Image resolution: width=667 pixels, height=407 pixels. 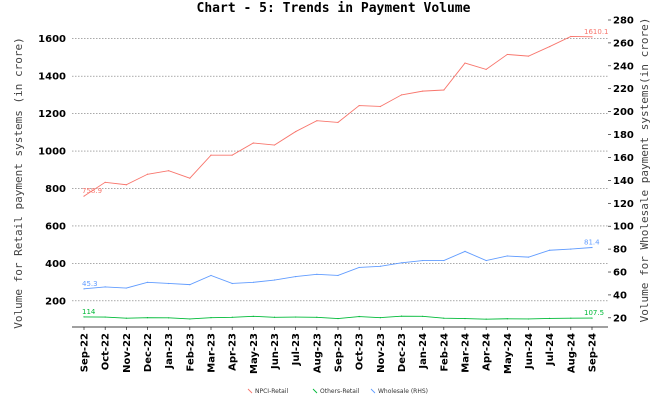 I want to click on x-tick-label: Nov-22, so click(x=127, y=353).